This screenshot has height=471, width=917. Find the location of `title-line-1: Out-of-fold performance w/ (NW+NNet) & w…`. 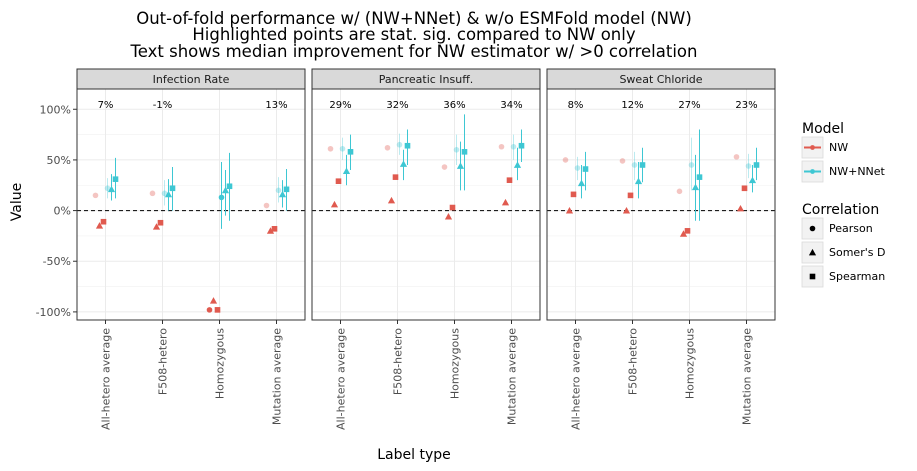

title-line-1: Out-of-fold performance w/ (NW+NNet) & w… is located at coordinates (414, 18).